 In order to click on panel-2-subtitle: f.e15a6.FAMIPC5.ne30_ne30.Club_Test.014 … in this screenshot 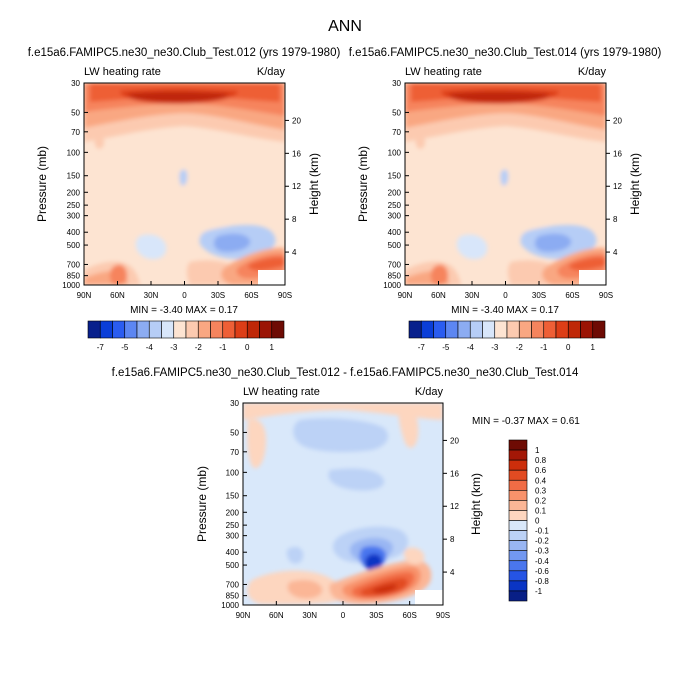, I will do `click(505, 53)`.